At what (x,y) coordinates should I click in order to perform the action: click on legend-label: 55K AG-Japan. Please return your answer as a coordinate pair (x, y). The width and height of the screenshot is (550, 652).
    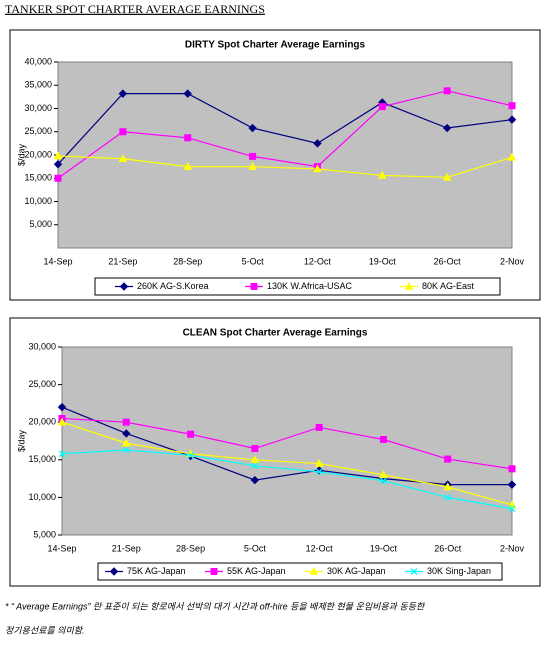
    Looking at the image, I should click on (256, 571).